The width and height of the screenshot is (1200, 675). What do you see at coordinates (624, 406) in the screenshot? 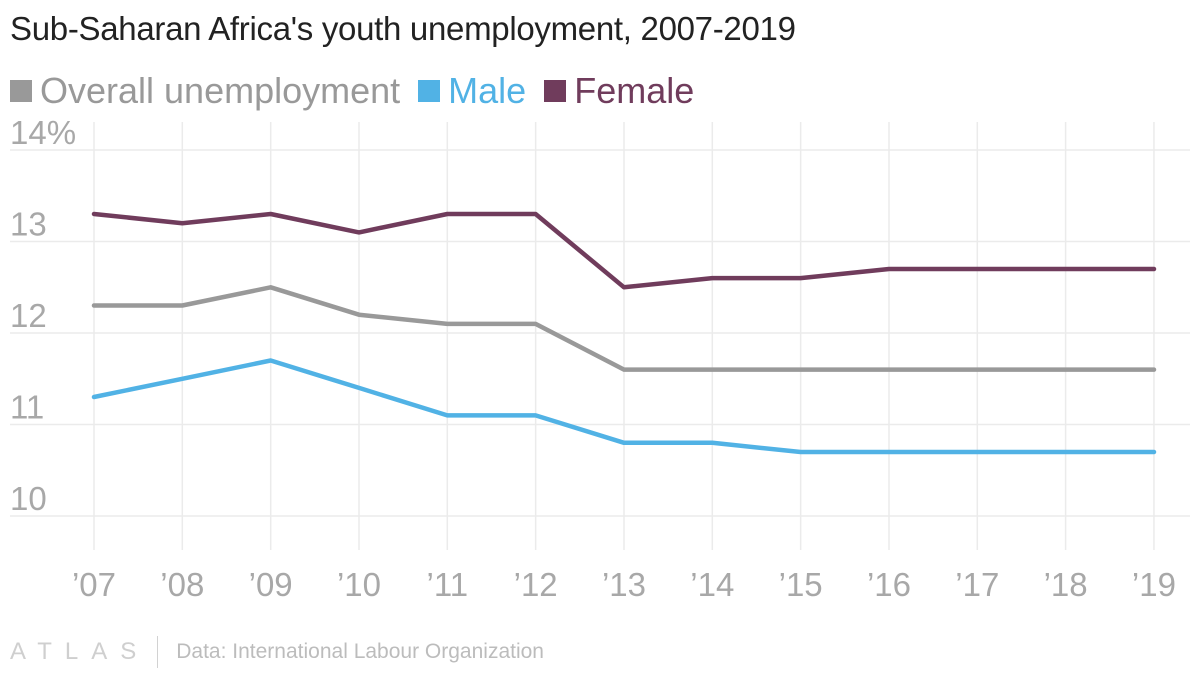
I see `series-line-male` at bounding box center [624, 406].